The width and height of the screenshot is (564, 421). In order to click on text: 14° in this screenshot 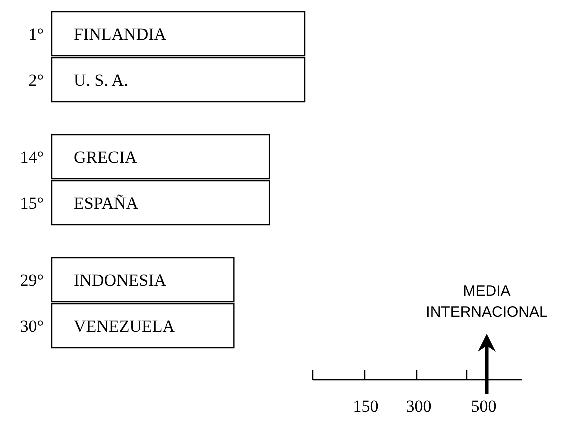, I will do `click(32, 157)`.